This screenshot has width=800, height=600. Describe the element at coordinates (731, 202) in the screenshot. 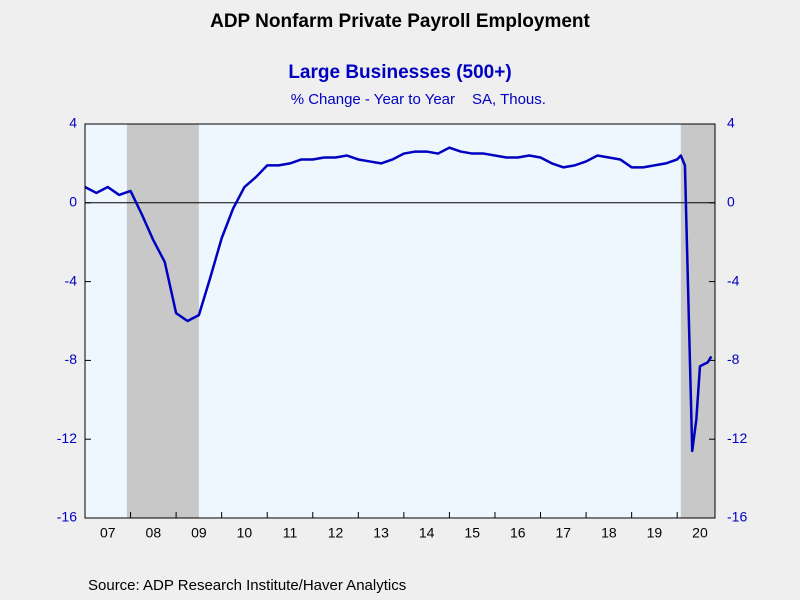

I see `y2-tick-label: 0` at that location.